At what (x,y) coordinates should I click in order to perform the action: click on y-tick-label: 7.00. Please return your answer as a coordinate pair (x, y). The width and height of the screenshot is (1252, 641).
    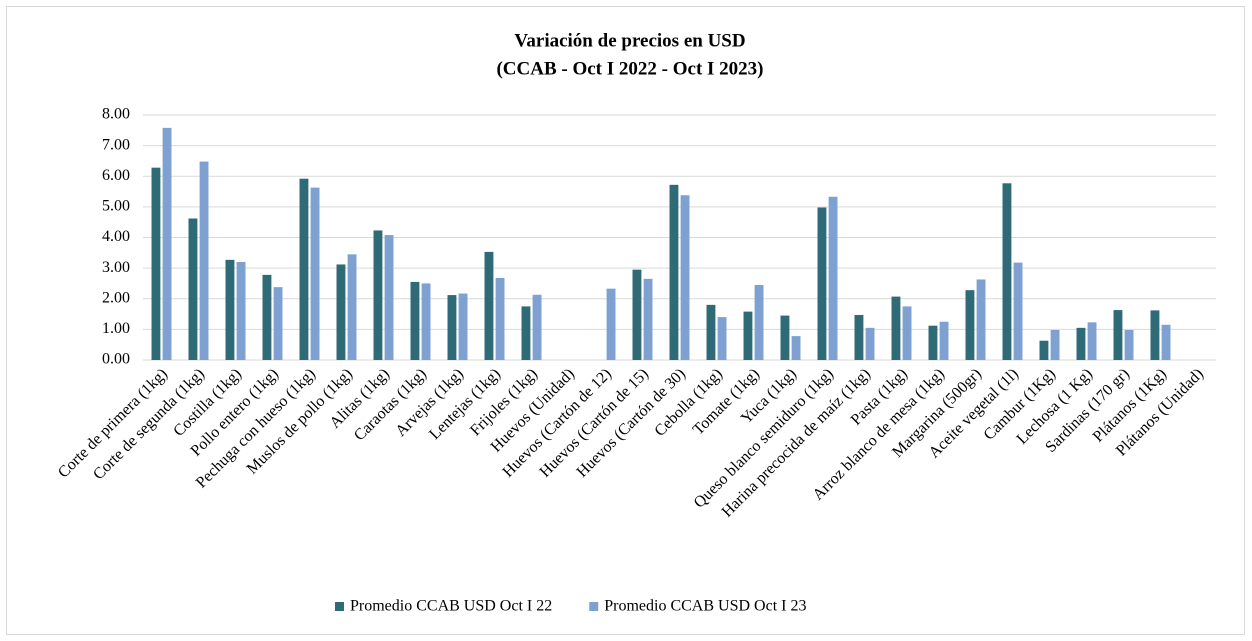
    Looking at the image, I should click on (116, 144).